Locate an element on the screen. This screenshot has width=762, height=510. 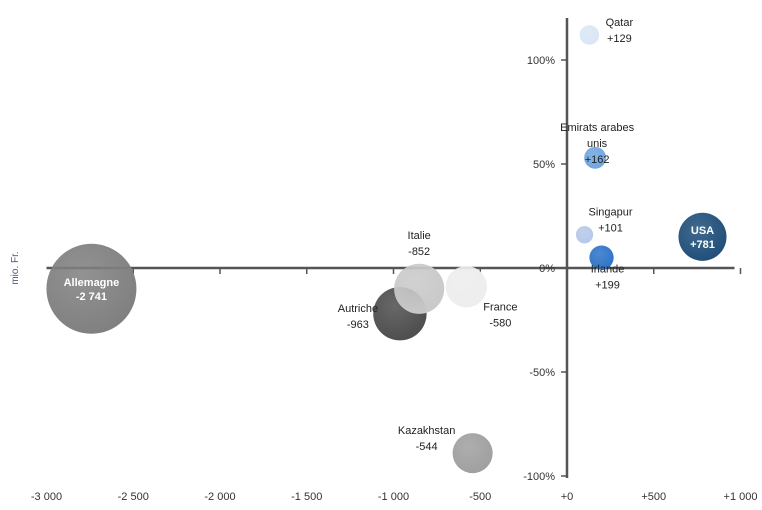
bubble-name-label: Allemagne is located at coordinates (92, 283).